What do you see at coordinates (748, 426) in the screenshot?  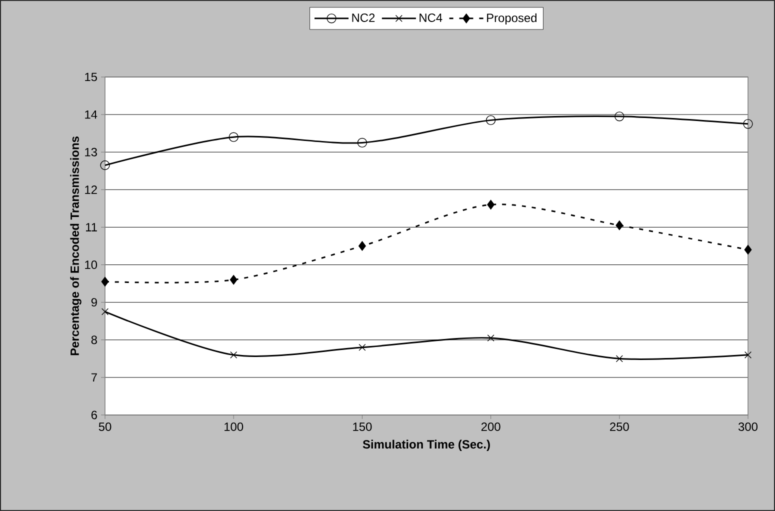 I see `x-tick-label: 300` at bounding box center [748, 426].